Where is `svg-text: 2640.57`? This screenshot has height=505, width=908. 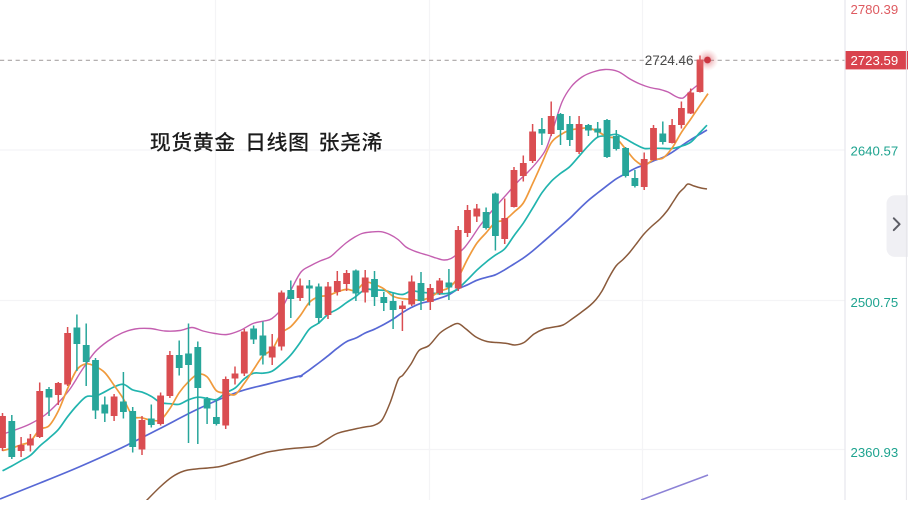
svg-text: 2640.57 is located at coordinates (875, 150).